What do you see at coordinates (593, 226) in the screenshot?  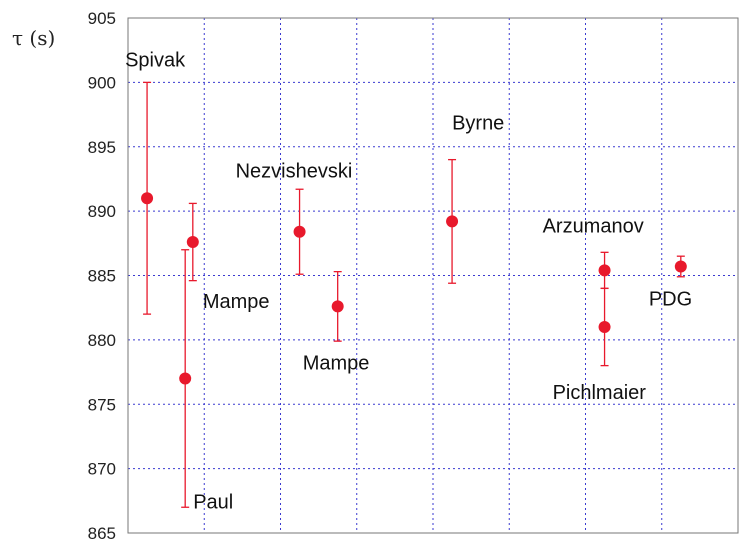 I see `point-label: Arzumanov` at bounding box center [593, 226].